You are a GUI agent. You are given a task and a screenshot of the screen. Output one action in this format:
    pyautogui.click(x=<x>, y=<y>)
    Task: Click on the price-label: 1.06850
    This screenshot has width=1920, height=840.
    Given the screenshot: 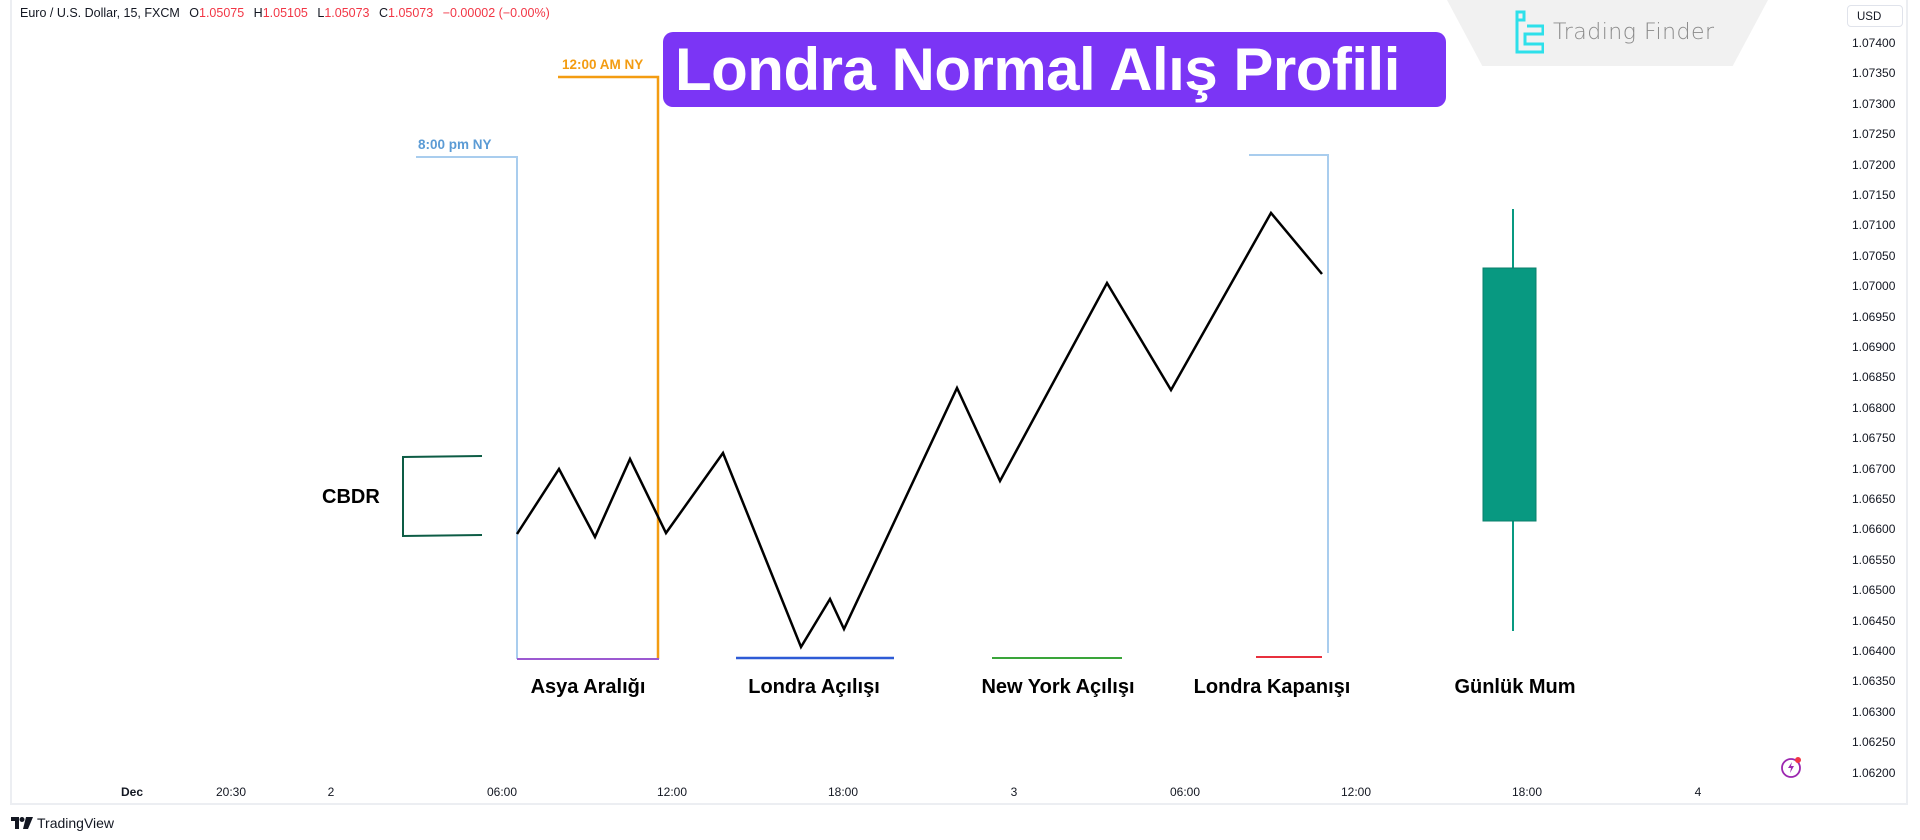 What is the action you would take?
    pyautogui.click(x=1874, y=377)
    